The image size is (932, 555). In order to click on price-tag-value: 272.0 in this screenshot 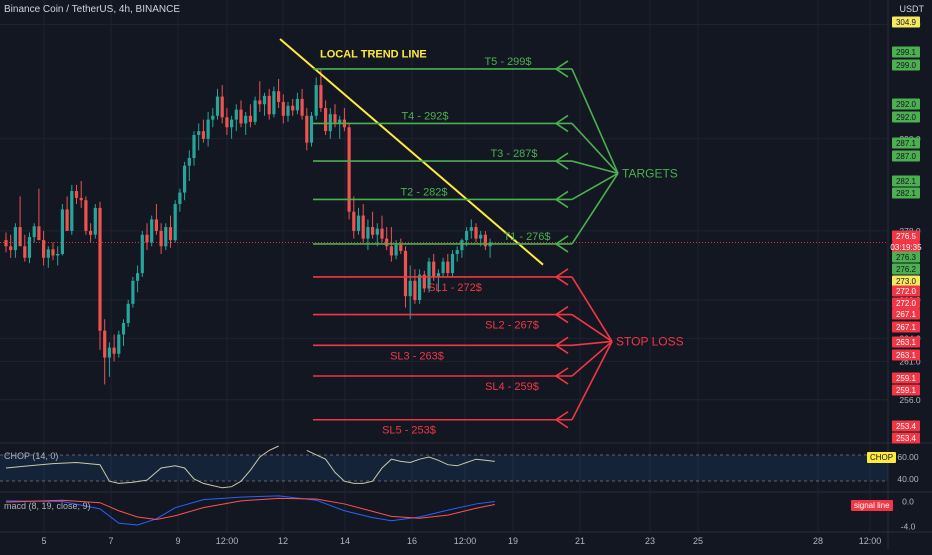, I will do `click(906, 303)`.